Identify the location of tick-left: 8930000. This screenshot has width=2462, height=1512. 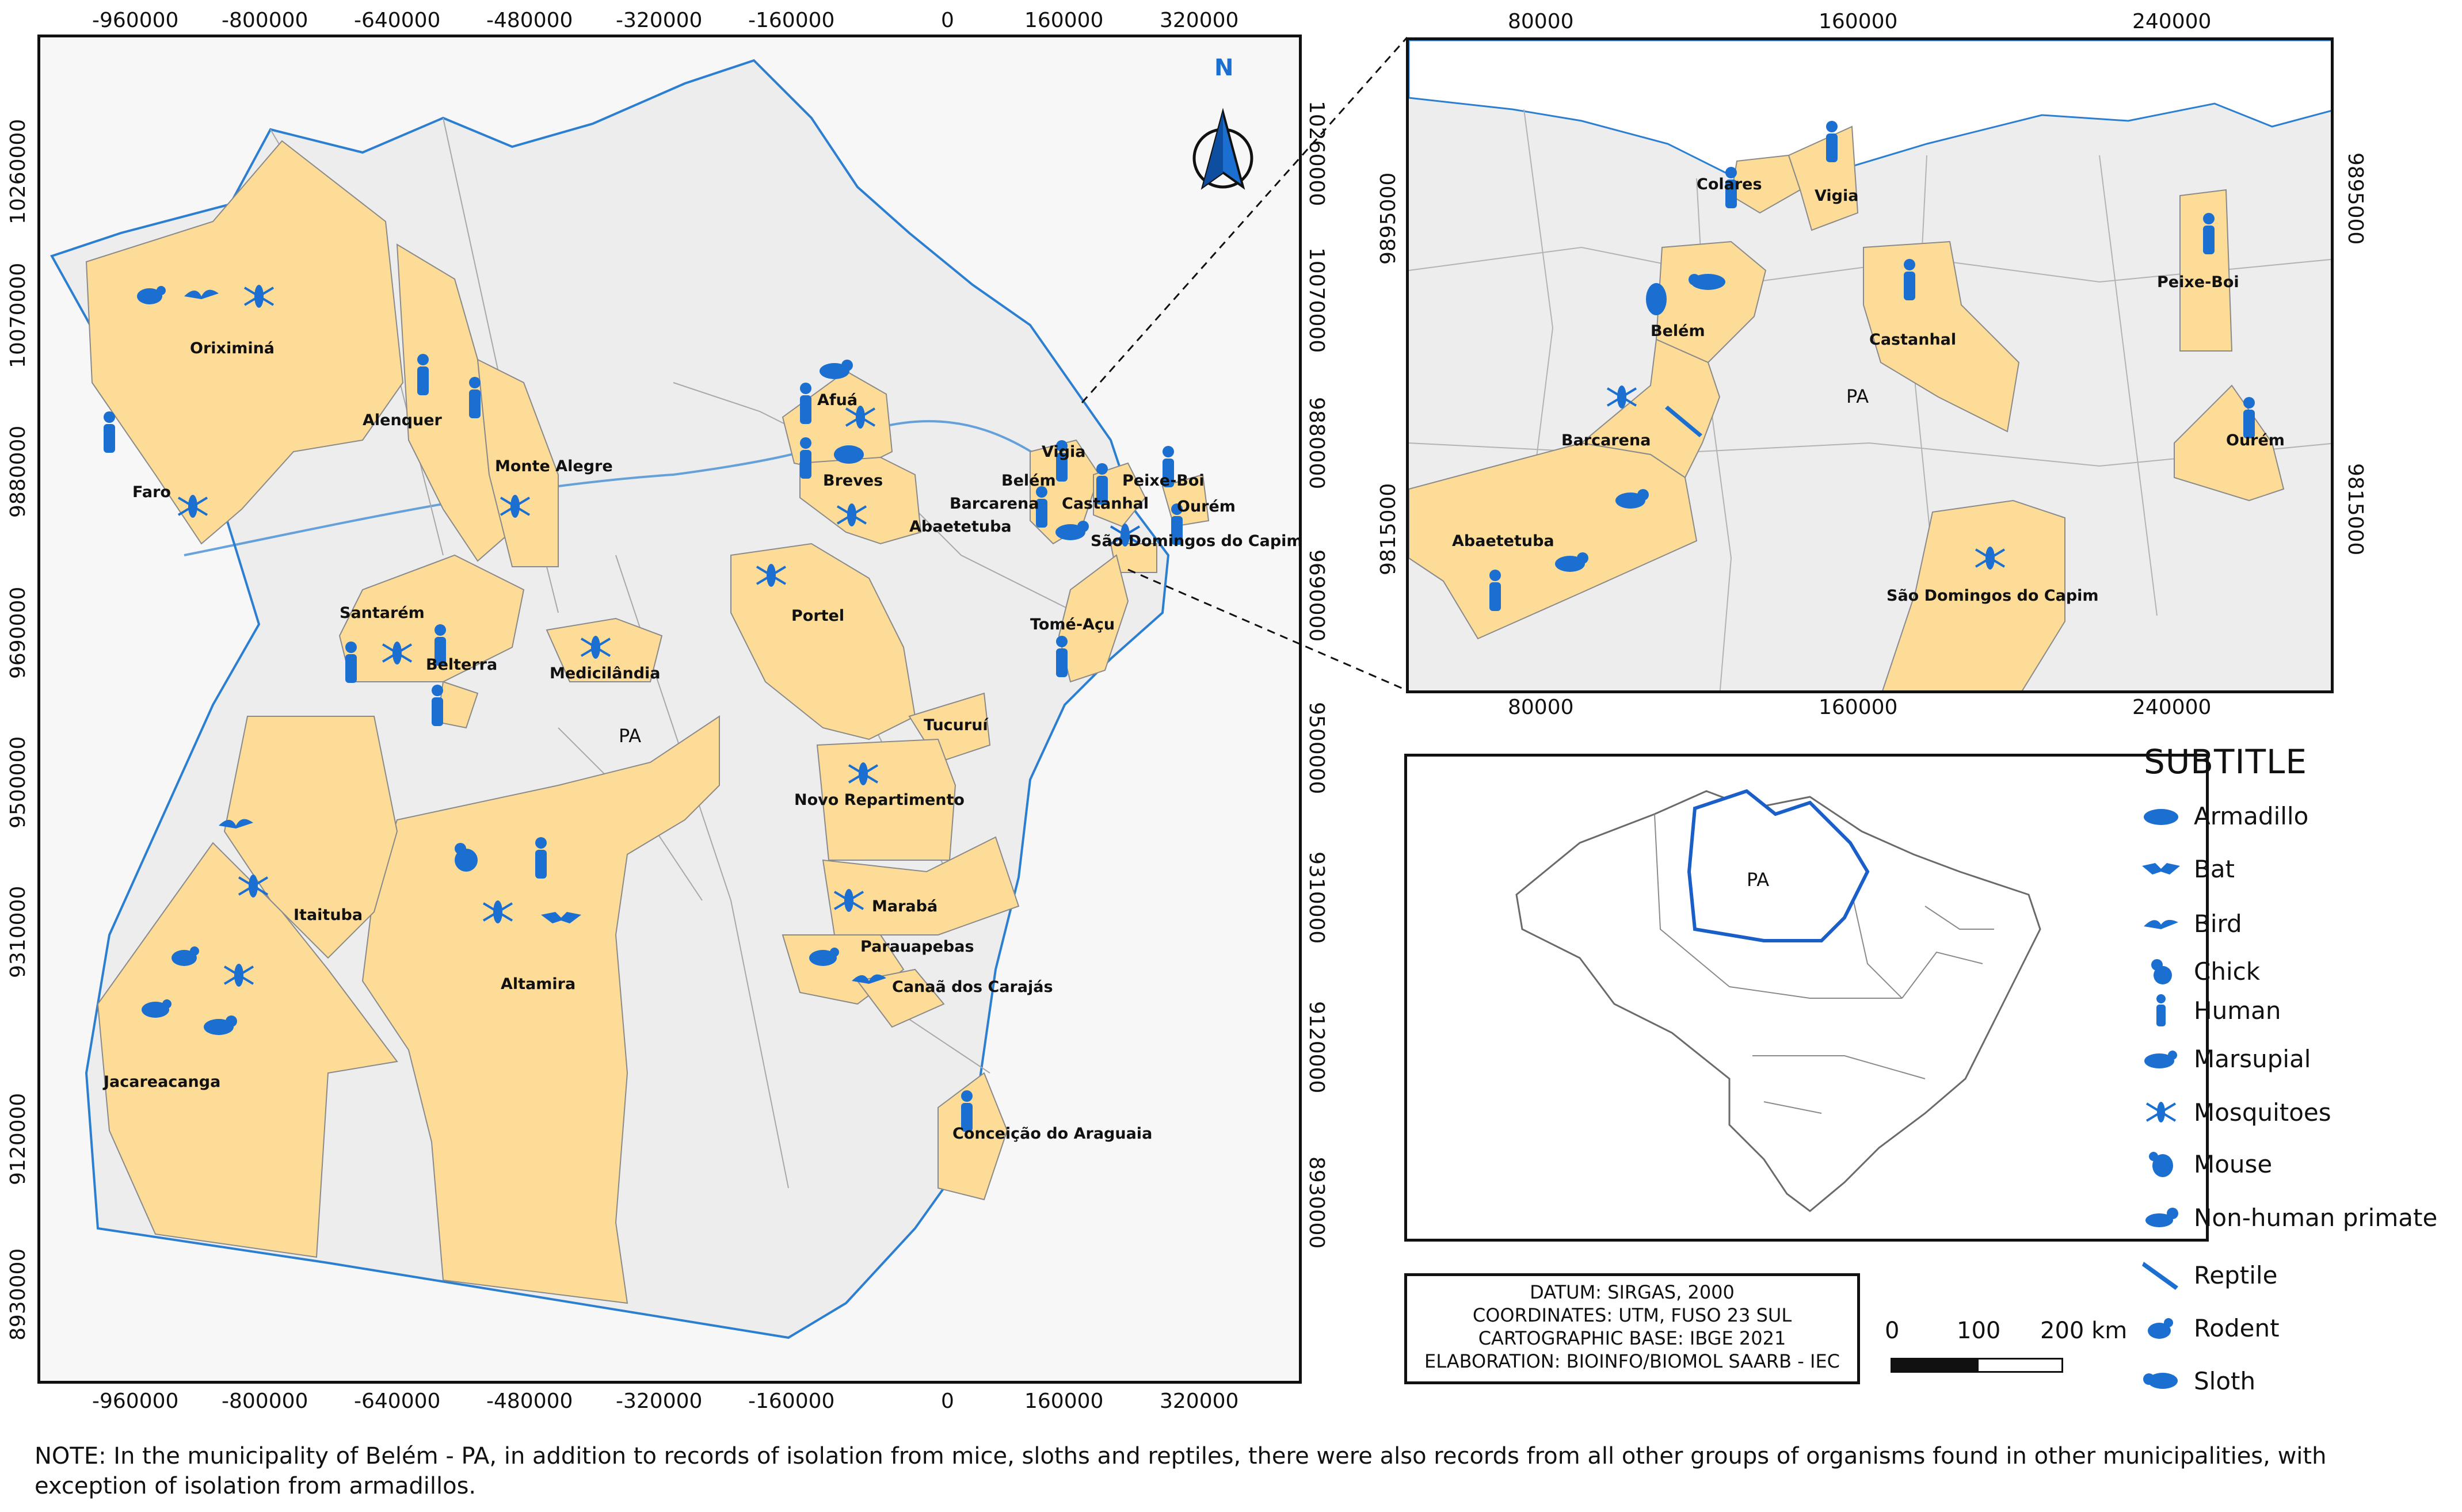
(18, 1294).